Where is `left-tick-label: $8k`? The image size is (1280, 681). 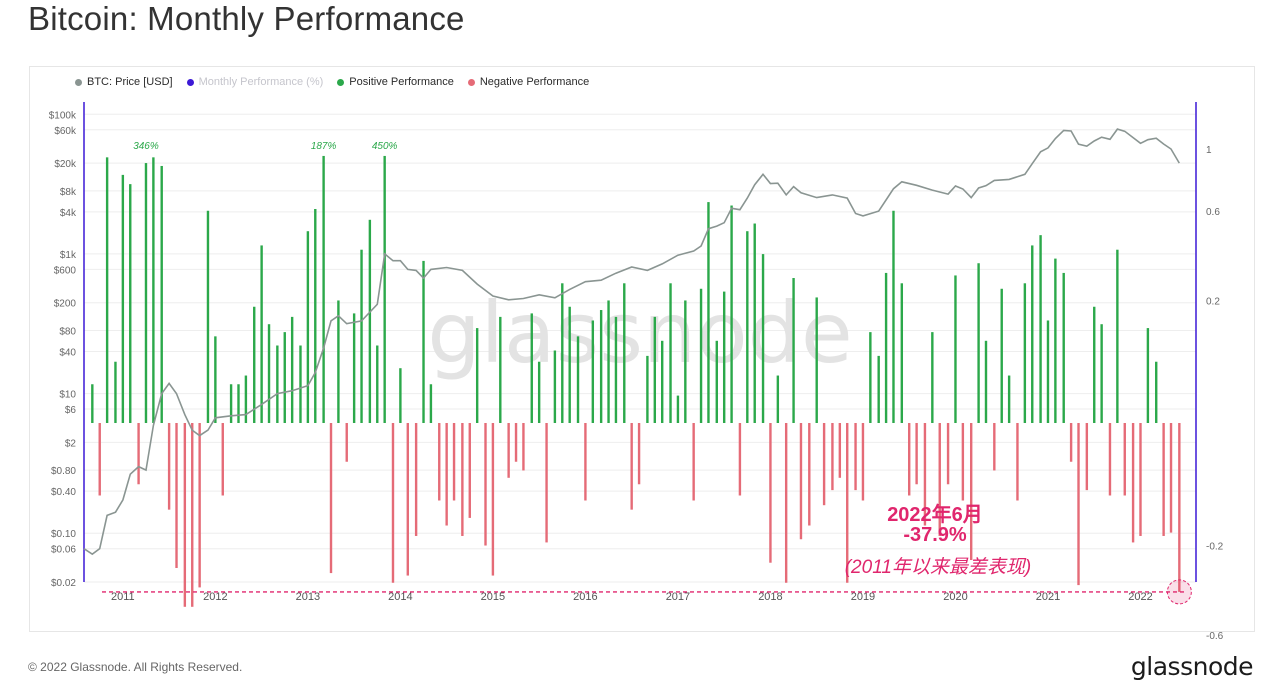 left-tick-label: $8k is located at coordinates (68, 192).